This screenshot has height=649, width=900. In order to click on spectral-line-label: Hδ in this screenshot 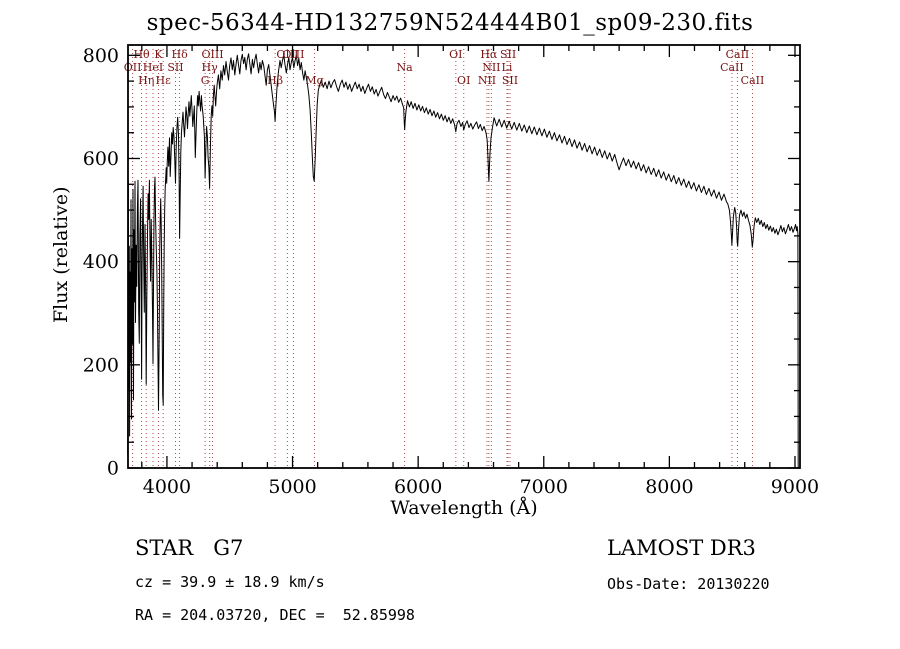, I will do `click(180, 54)`.